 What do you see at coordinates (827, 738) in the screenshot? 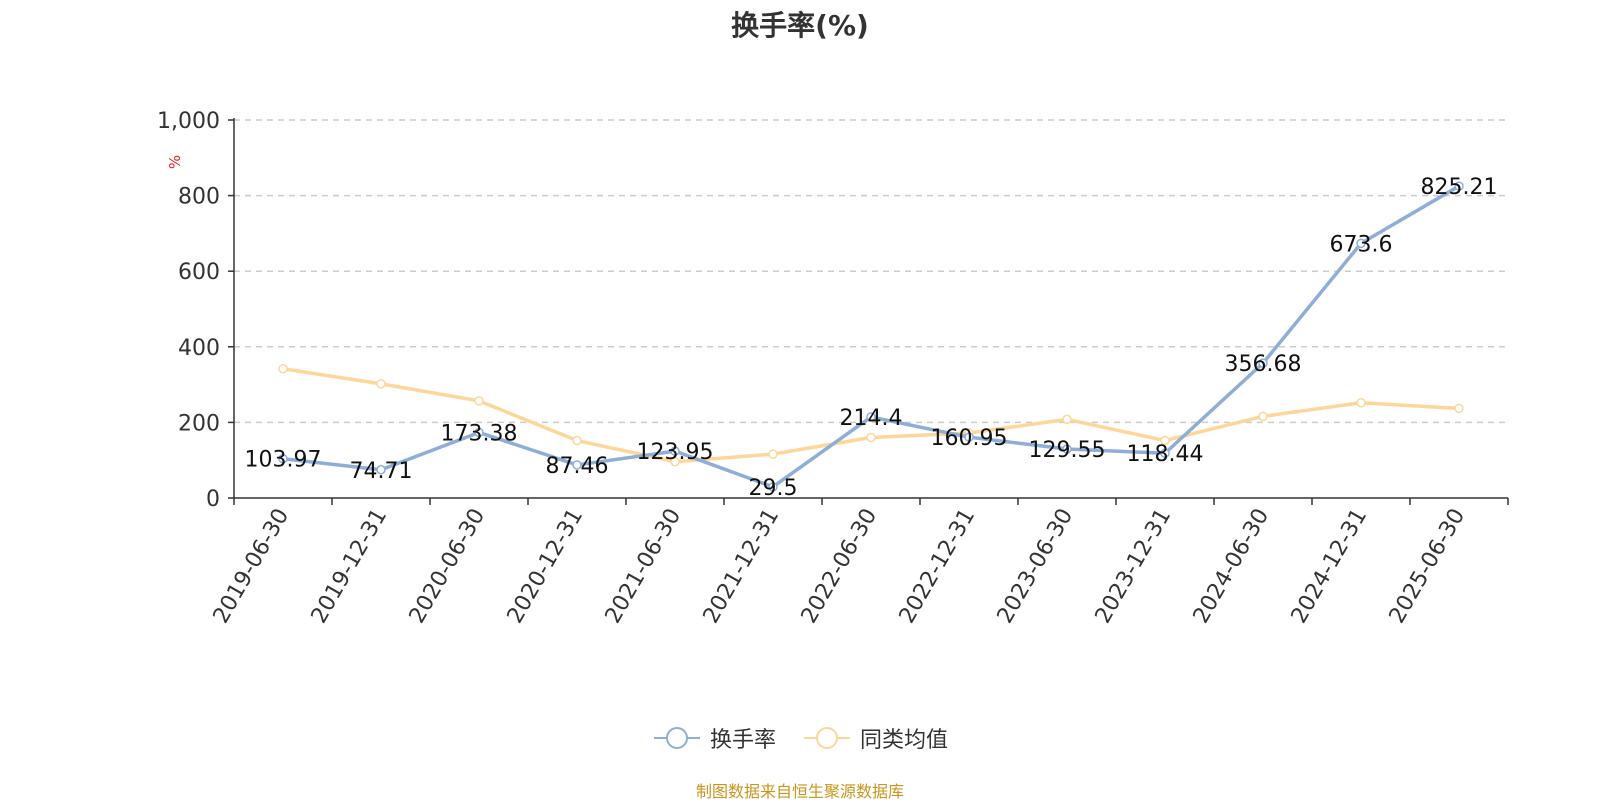
I see `legend-marker-peer-average-icon` at bounding box center [827, 738].